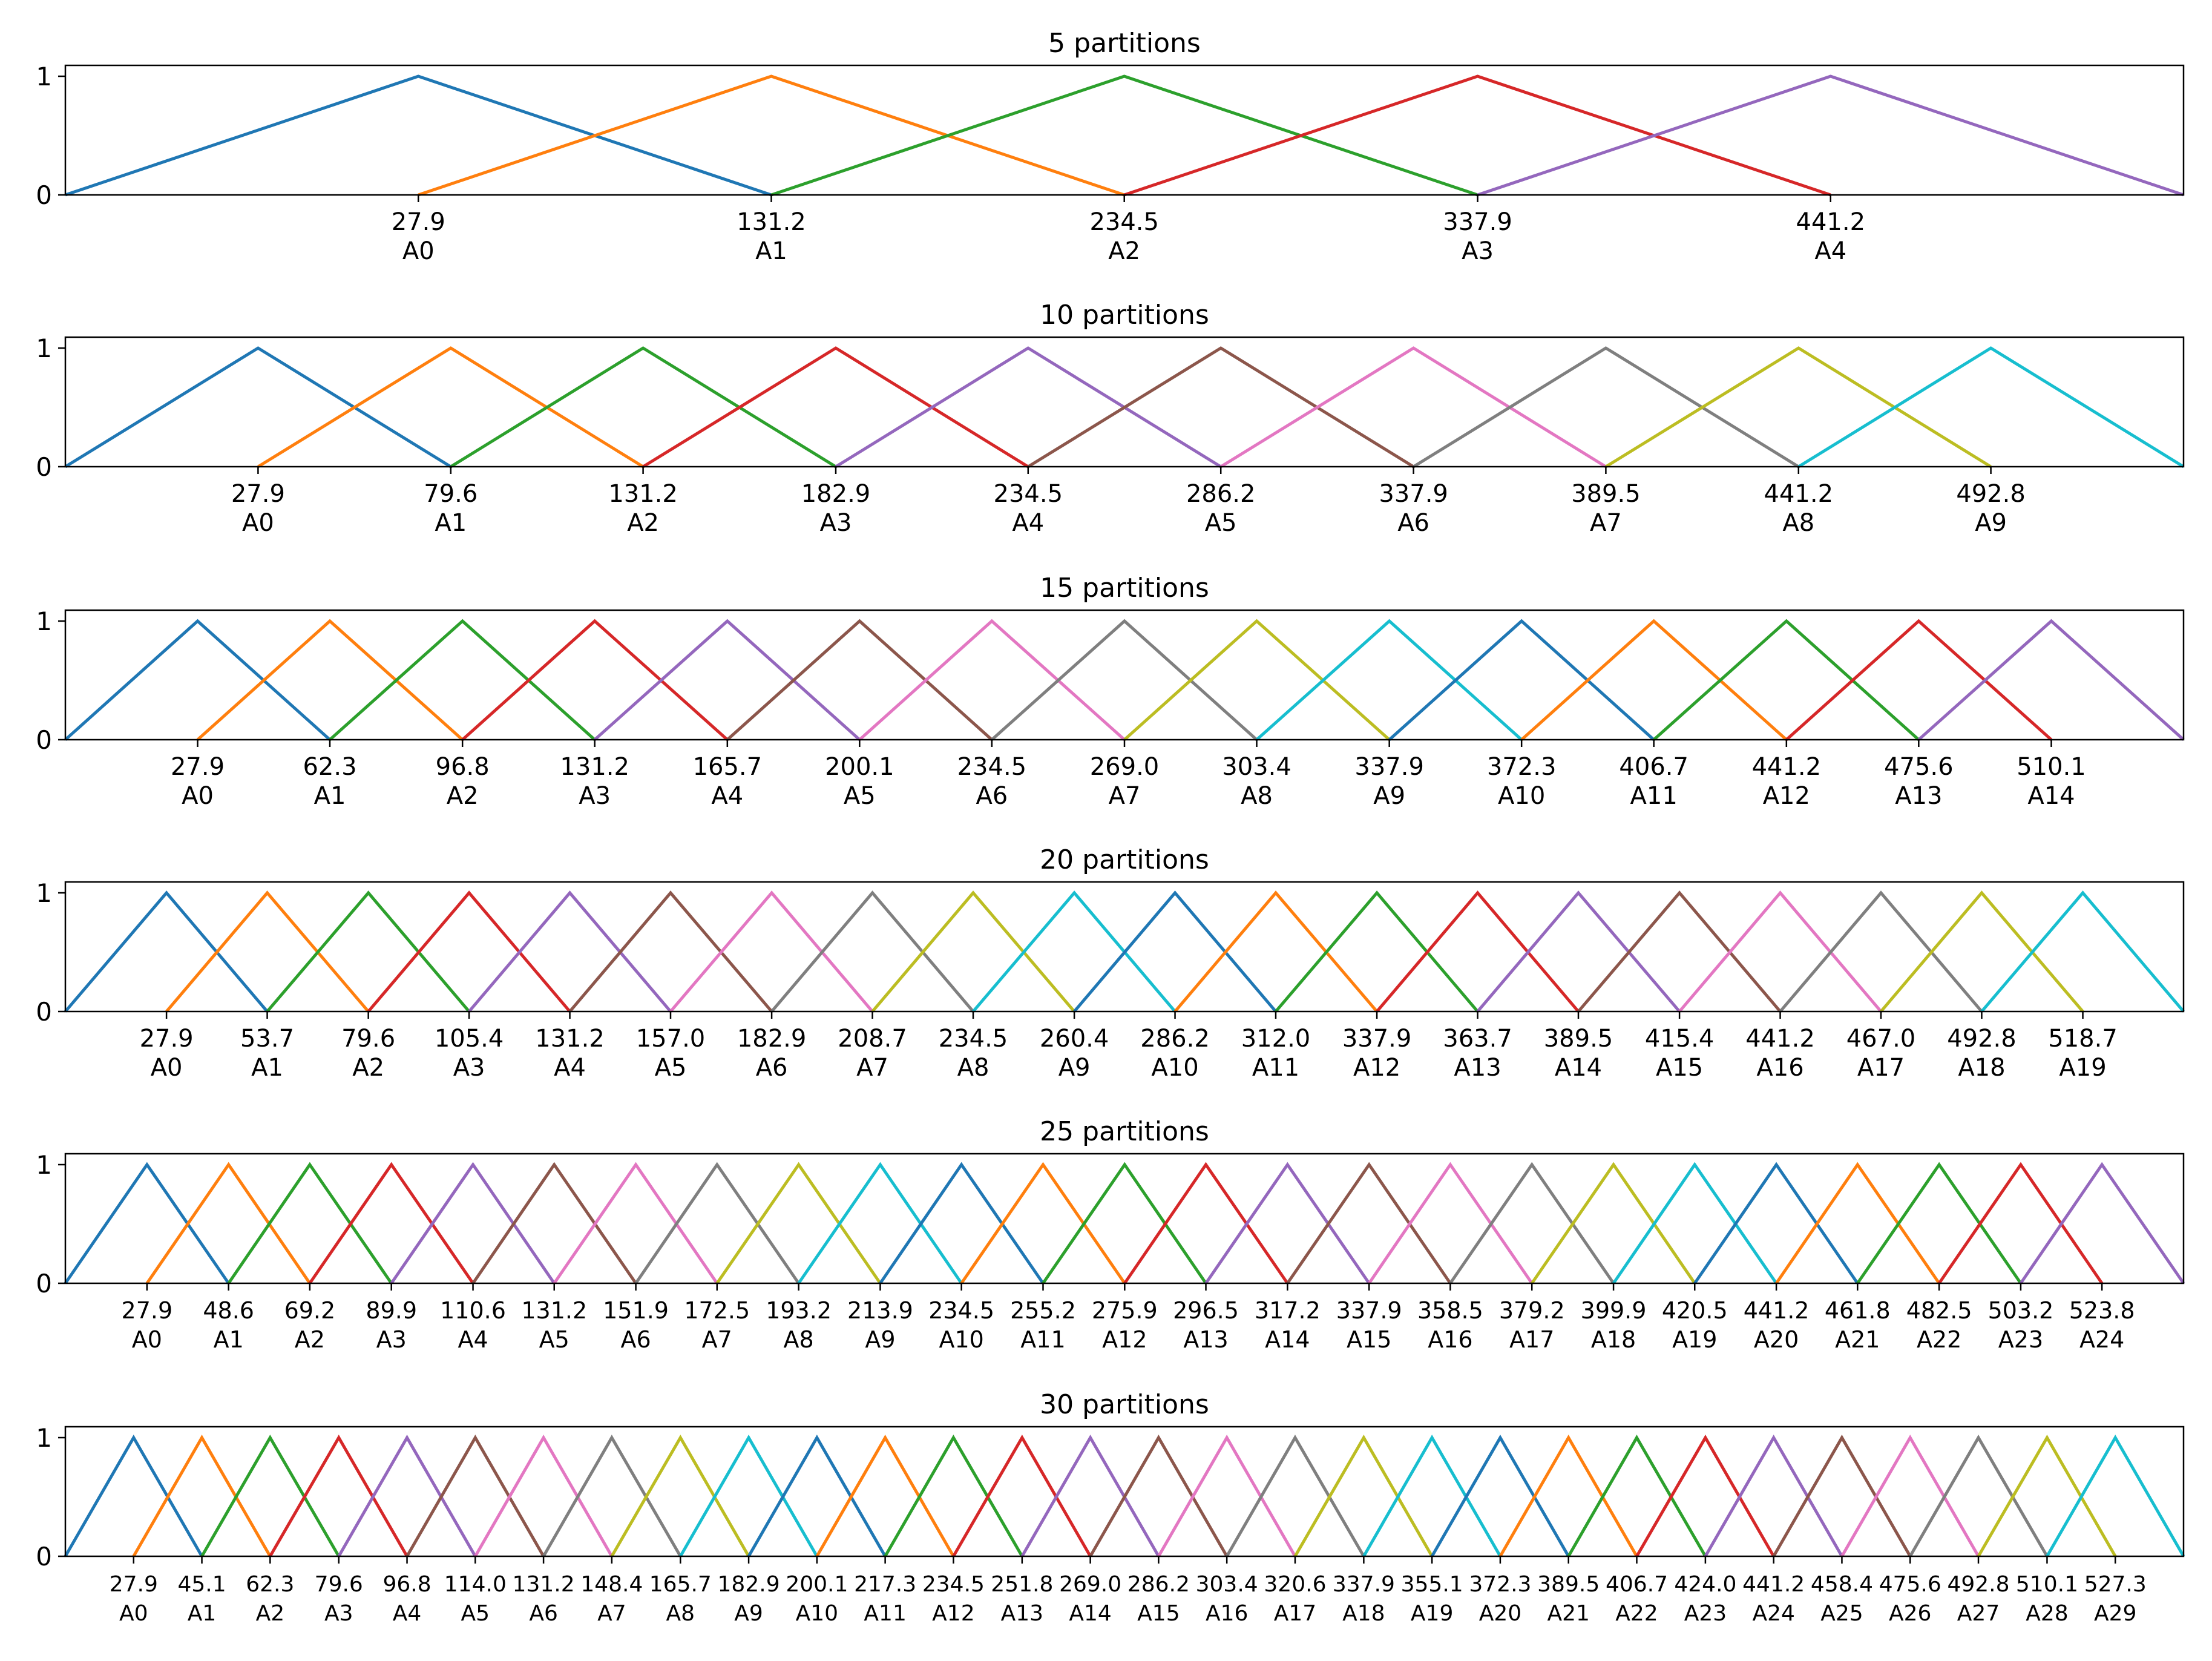 This screenshot has width=2212, height=1661. What do you see at coordinates (267, 1039) in the screenshot?
I see `x-tick-value: 53.7` at bounding box center [267, 1039].